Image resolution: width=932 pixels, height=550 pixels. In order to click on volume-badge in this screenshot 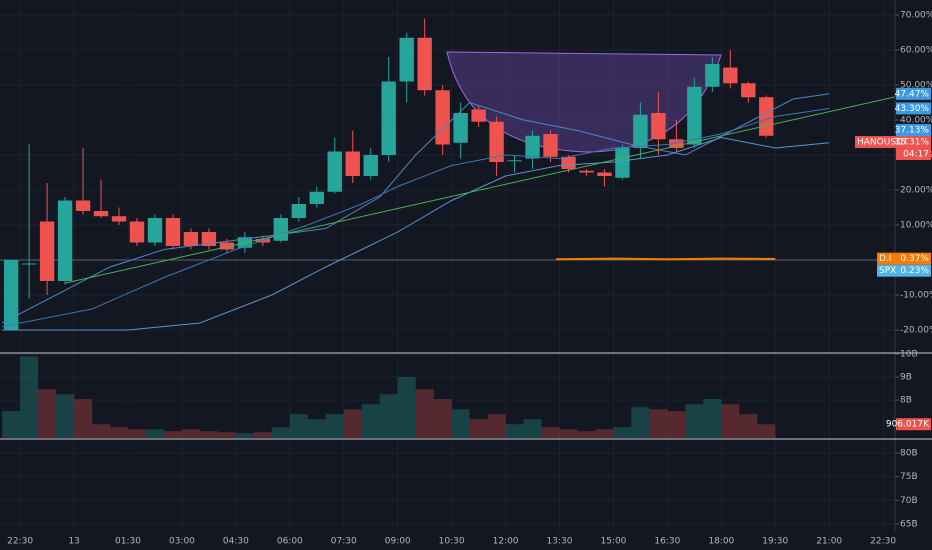, I will do `click(913, 424)`.